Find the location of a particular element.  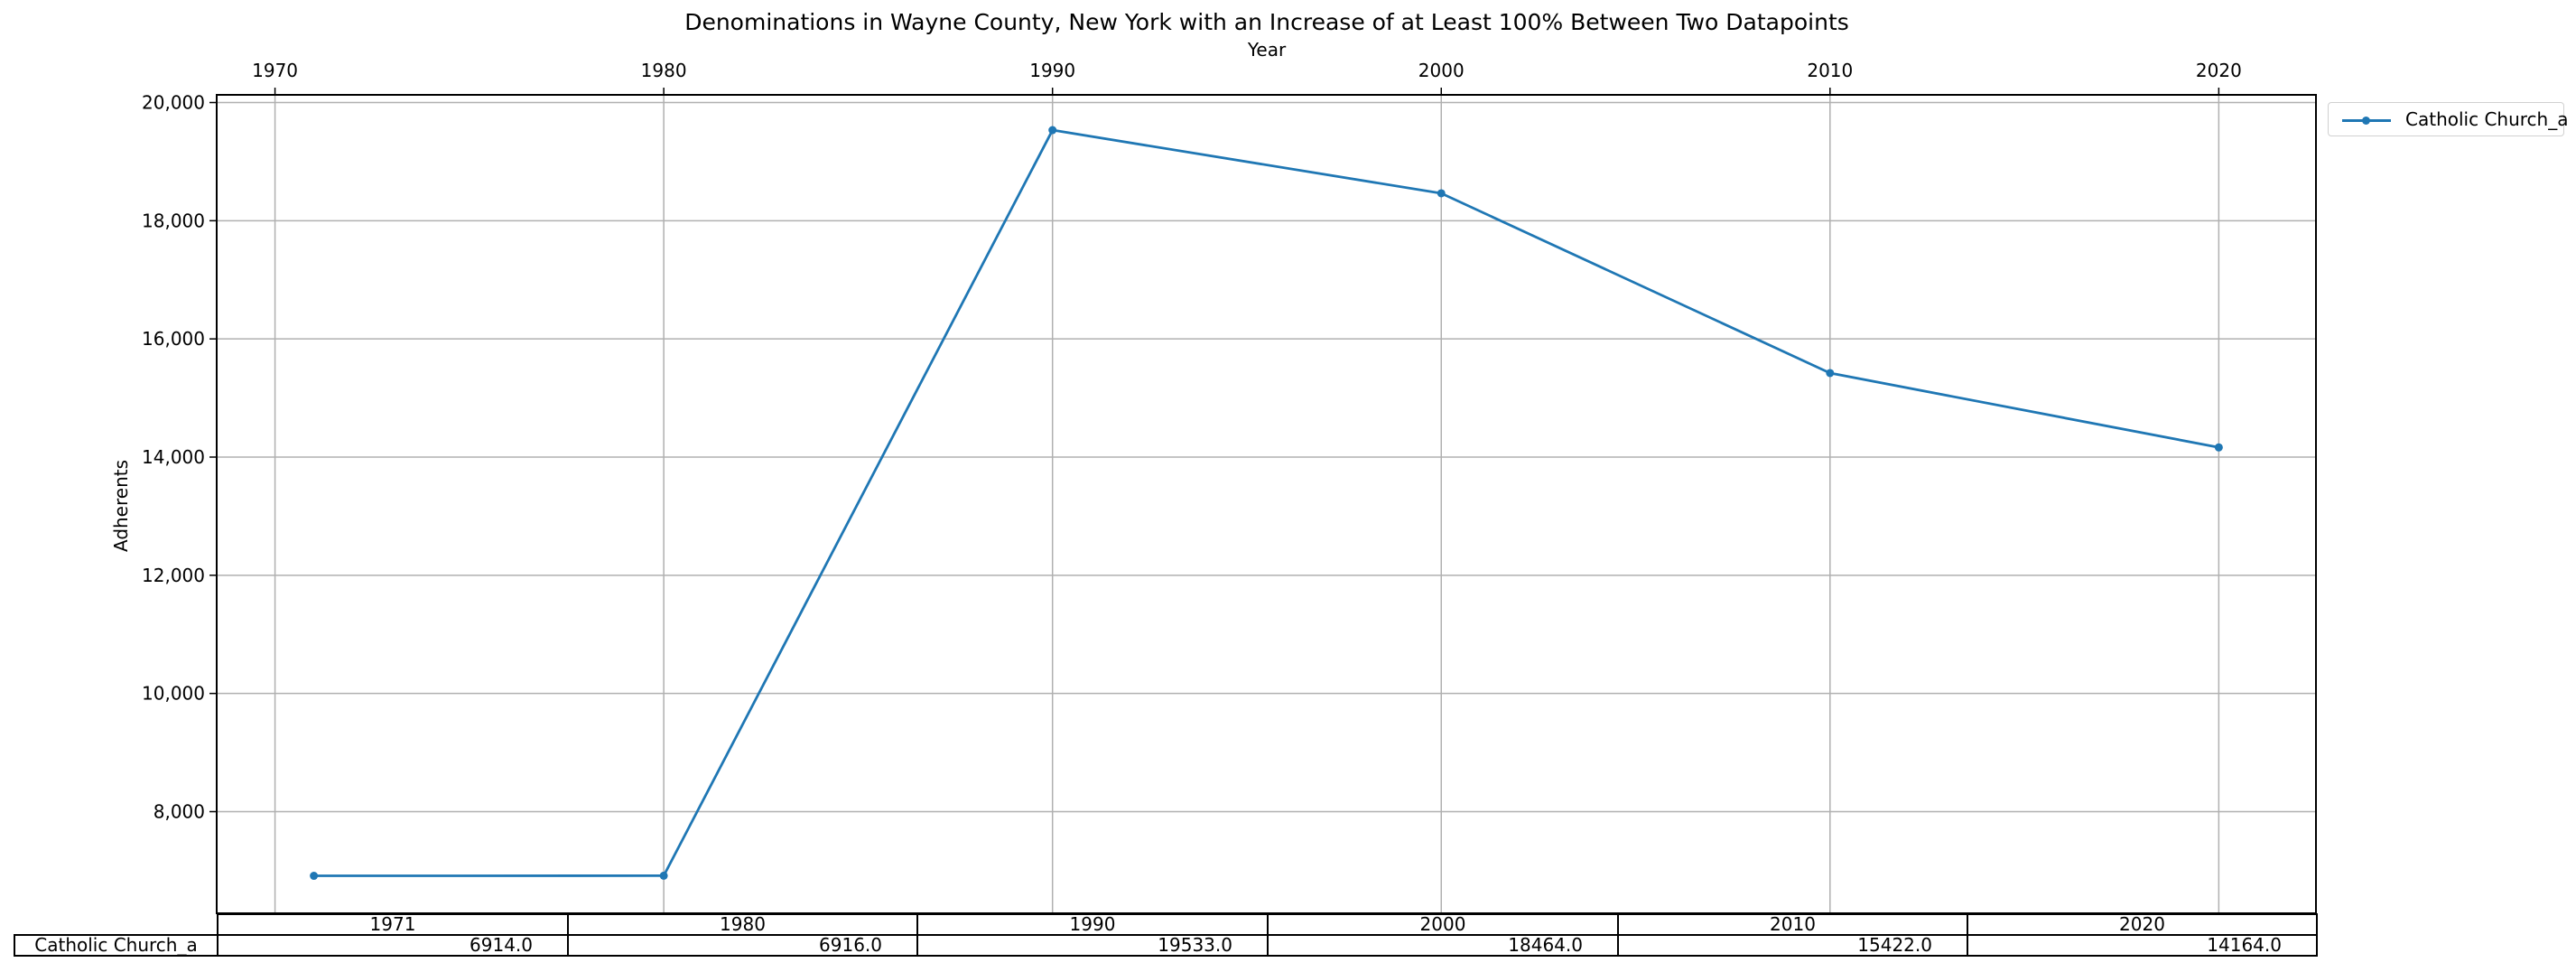

legend: Catholic Church_a is located at coordinates (2448, 119).